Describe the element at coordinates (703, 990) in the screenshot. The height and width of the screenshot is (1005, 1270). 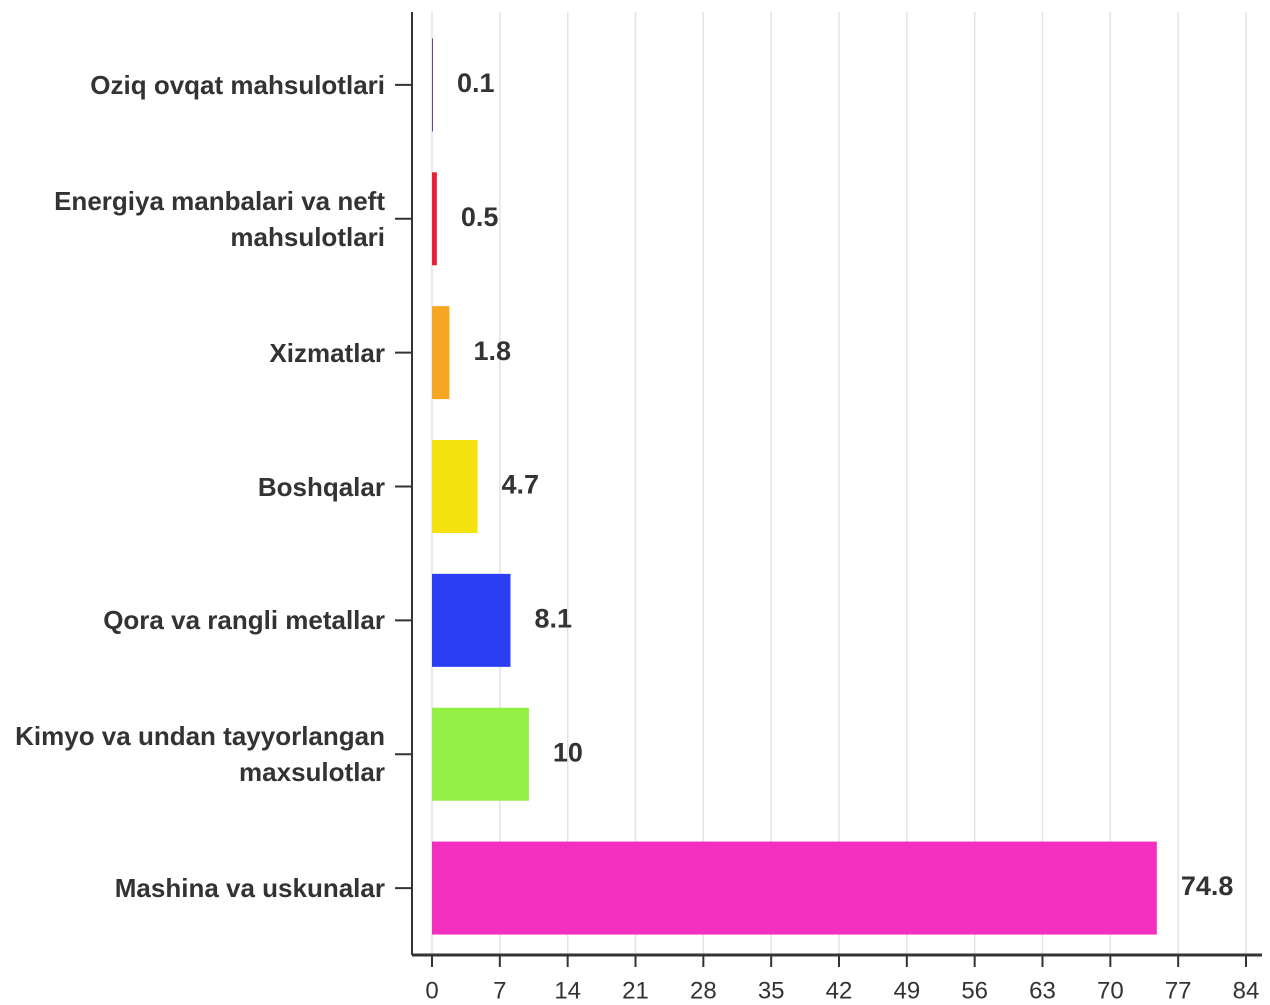
I see `x-tick-label: 28` at that location.